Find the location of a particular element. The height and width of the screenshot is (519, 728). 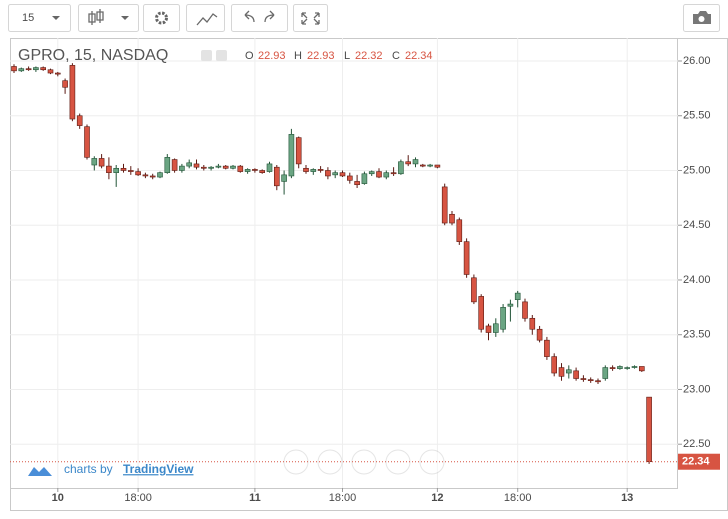

dropdown-arrow is located at coordinates (56, 18).